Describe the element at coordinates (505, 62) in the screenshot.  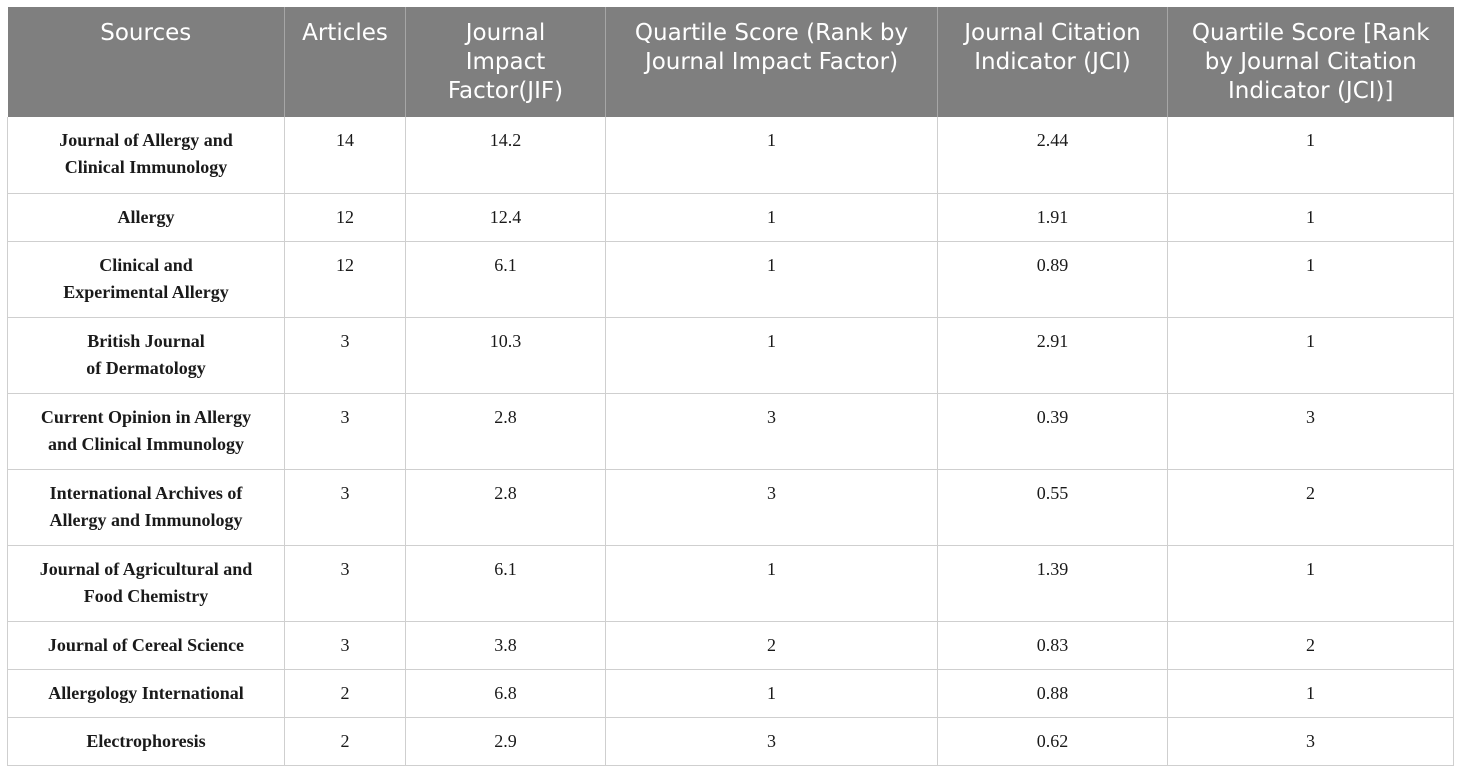
I see `header-jif: Journal Impact Factor(JIF)` at that location.